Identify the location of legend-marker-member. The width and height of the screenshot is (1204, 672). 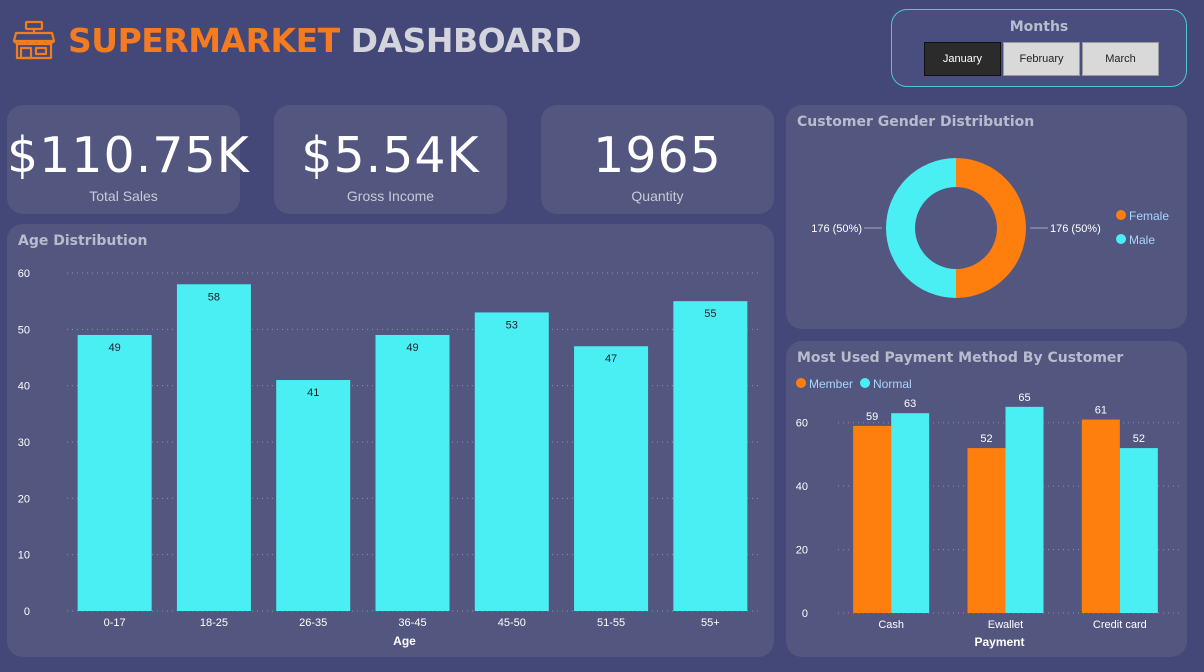
(801, 383).